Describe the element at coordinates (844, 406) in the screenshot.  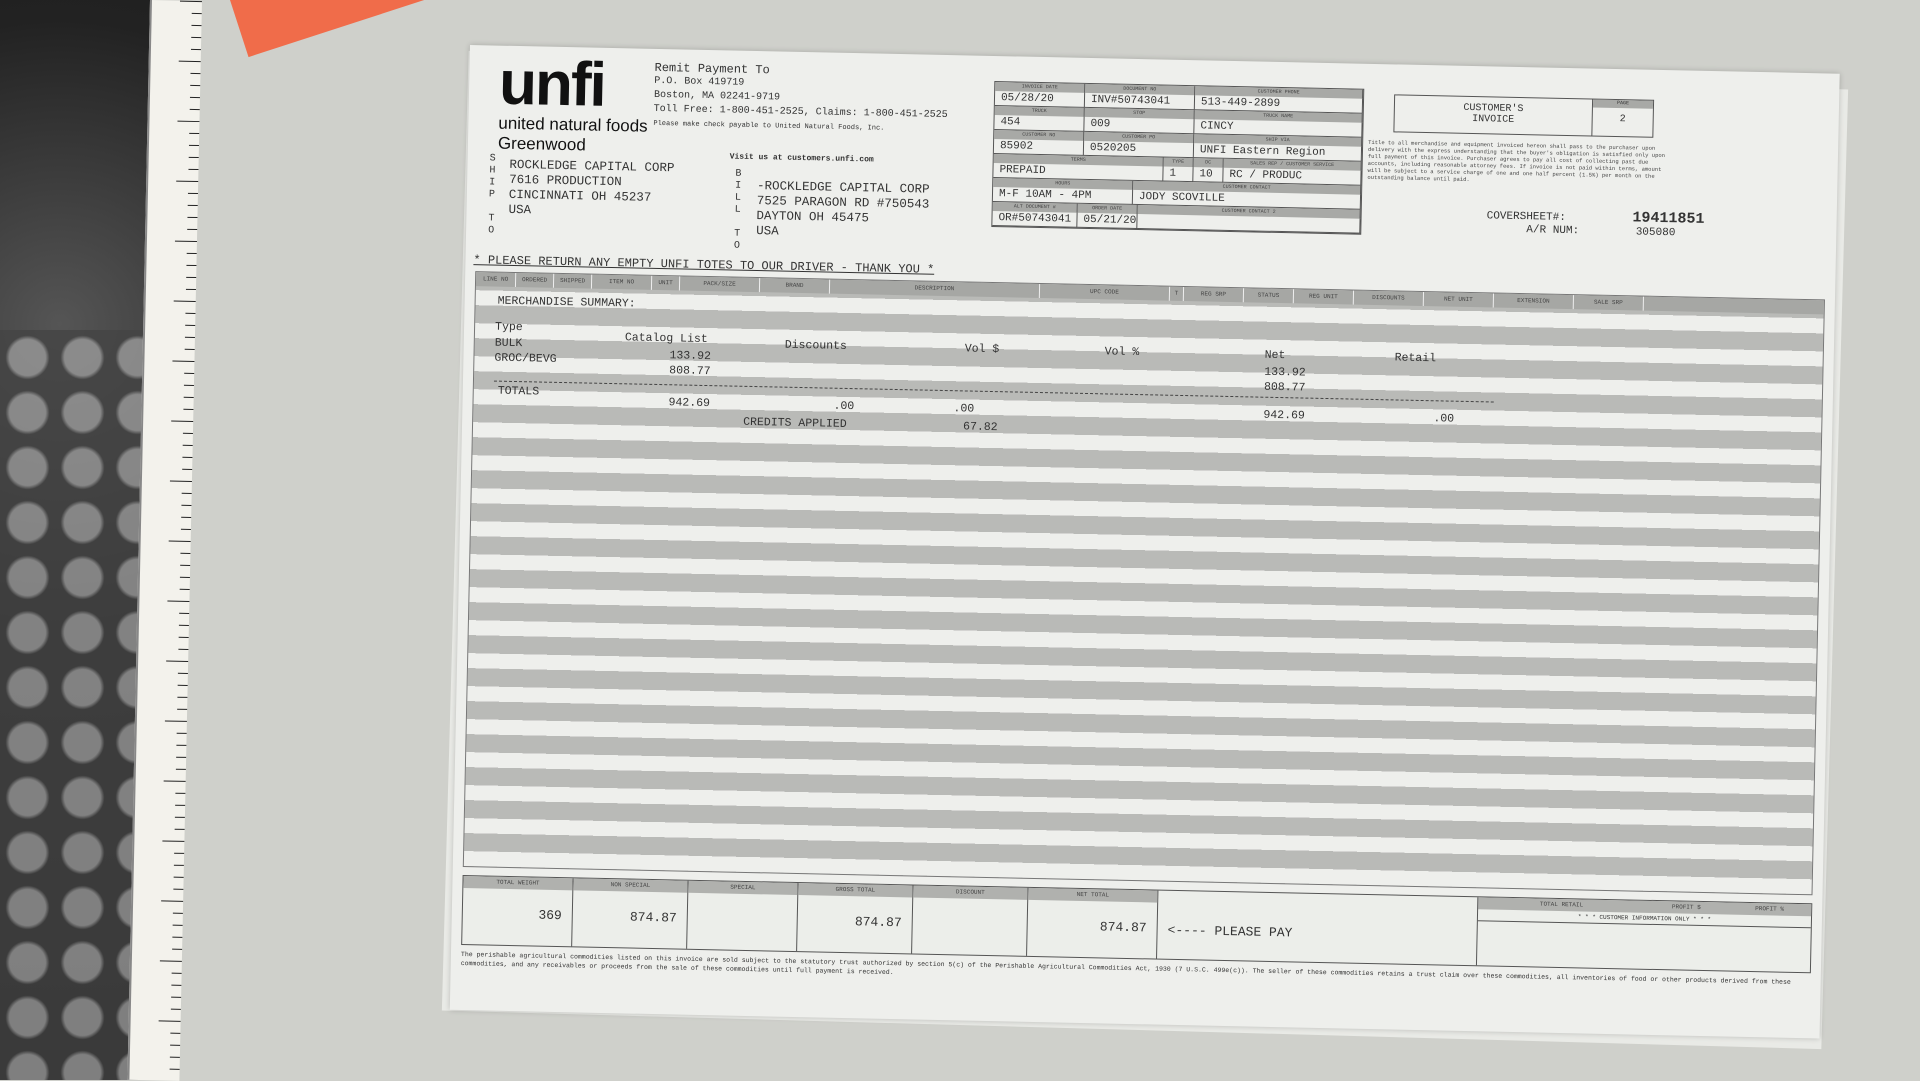
I see `totals-discounts: .00` at that location.